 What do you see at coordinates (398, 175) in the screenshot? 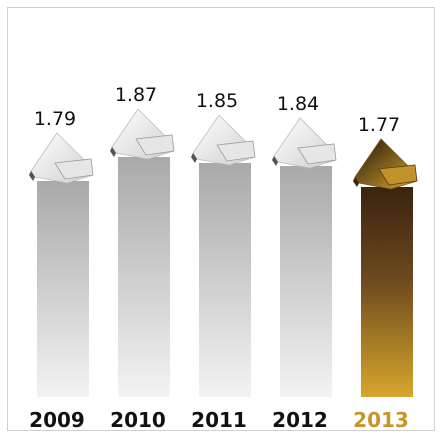
I see `bar-fold-2013` at bounding box center [398, 175].